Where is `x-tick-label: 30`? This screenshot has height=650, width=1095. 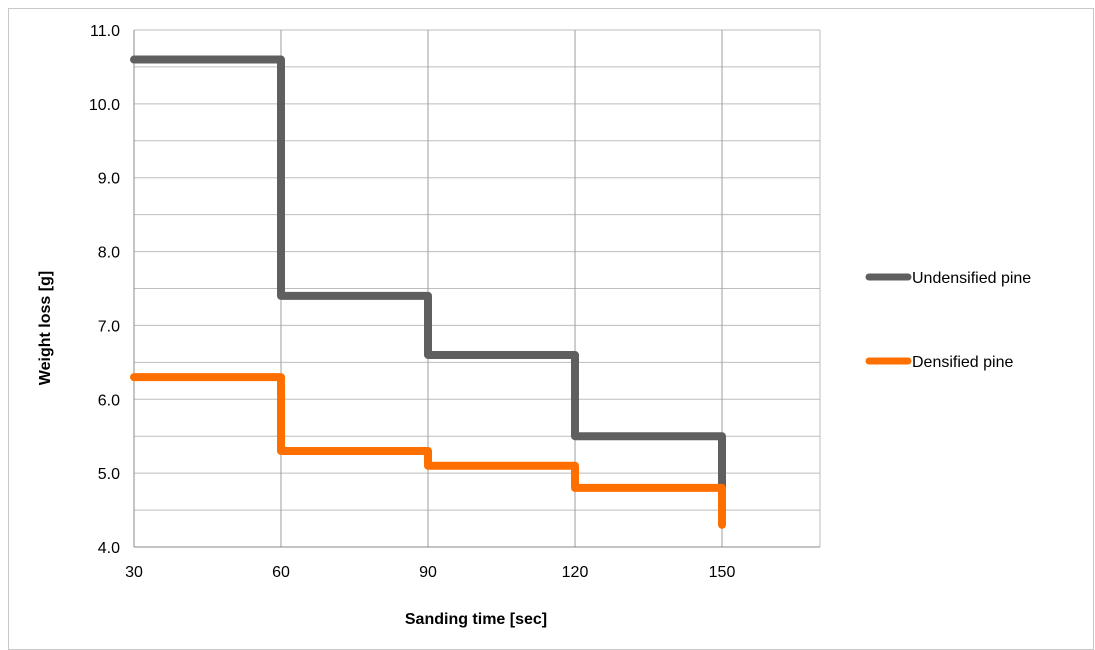 x-tick-label: 30 is located at coordinates (134, 572).